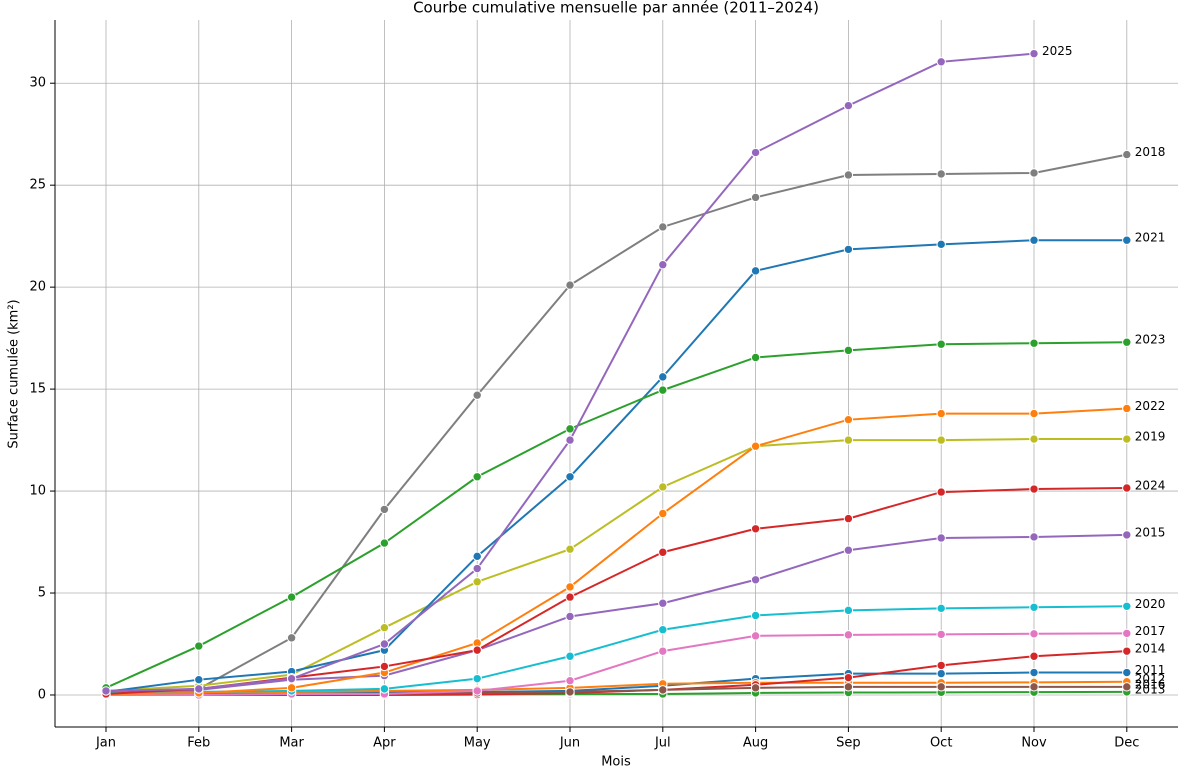 The width and height of the screenshot is (1184, 777). Describe the element at coordinates (848, 743) in the screenshot. I see `x-tick-label: Sep` at that location.